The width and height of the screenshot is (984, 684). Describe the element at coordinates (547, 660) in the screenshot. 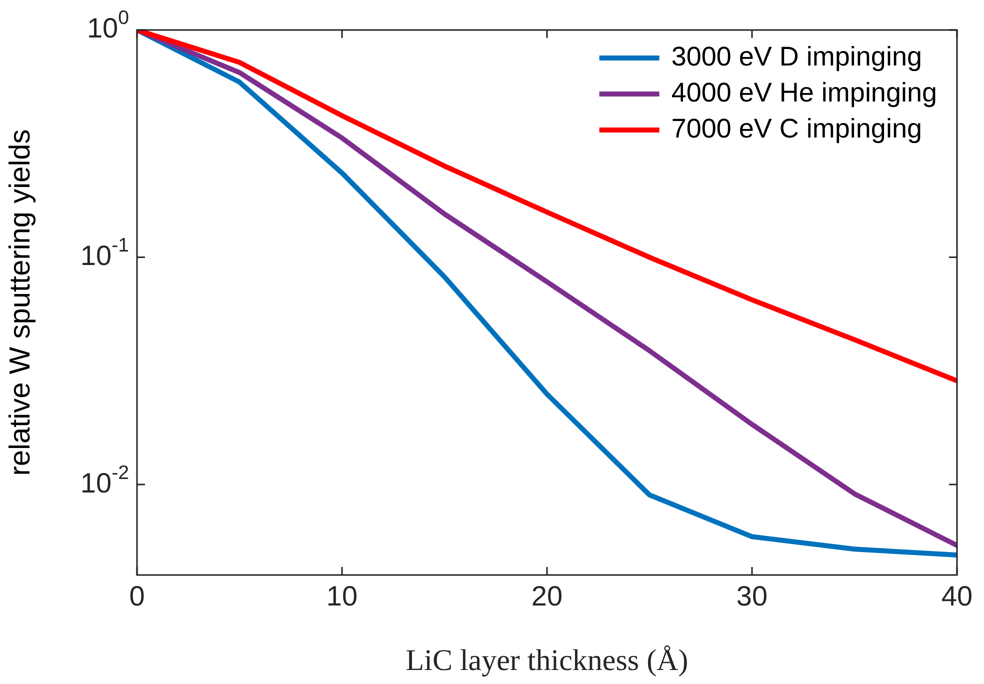

I see `x-axis-title: LiC layer thickness (Å)` at that location.